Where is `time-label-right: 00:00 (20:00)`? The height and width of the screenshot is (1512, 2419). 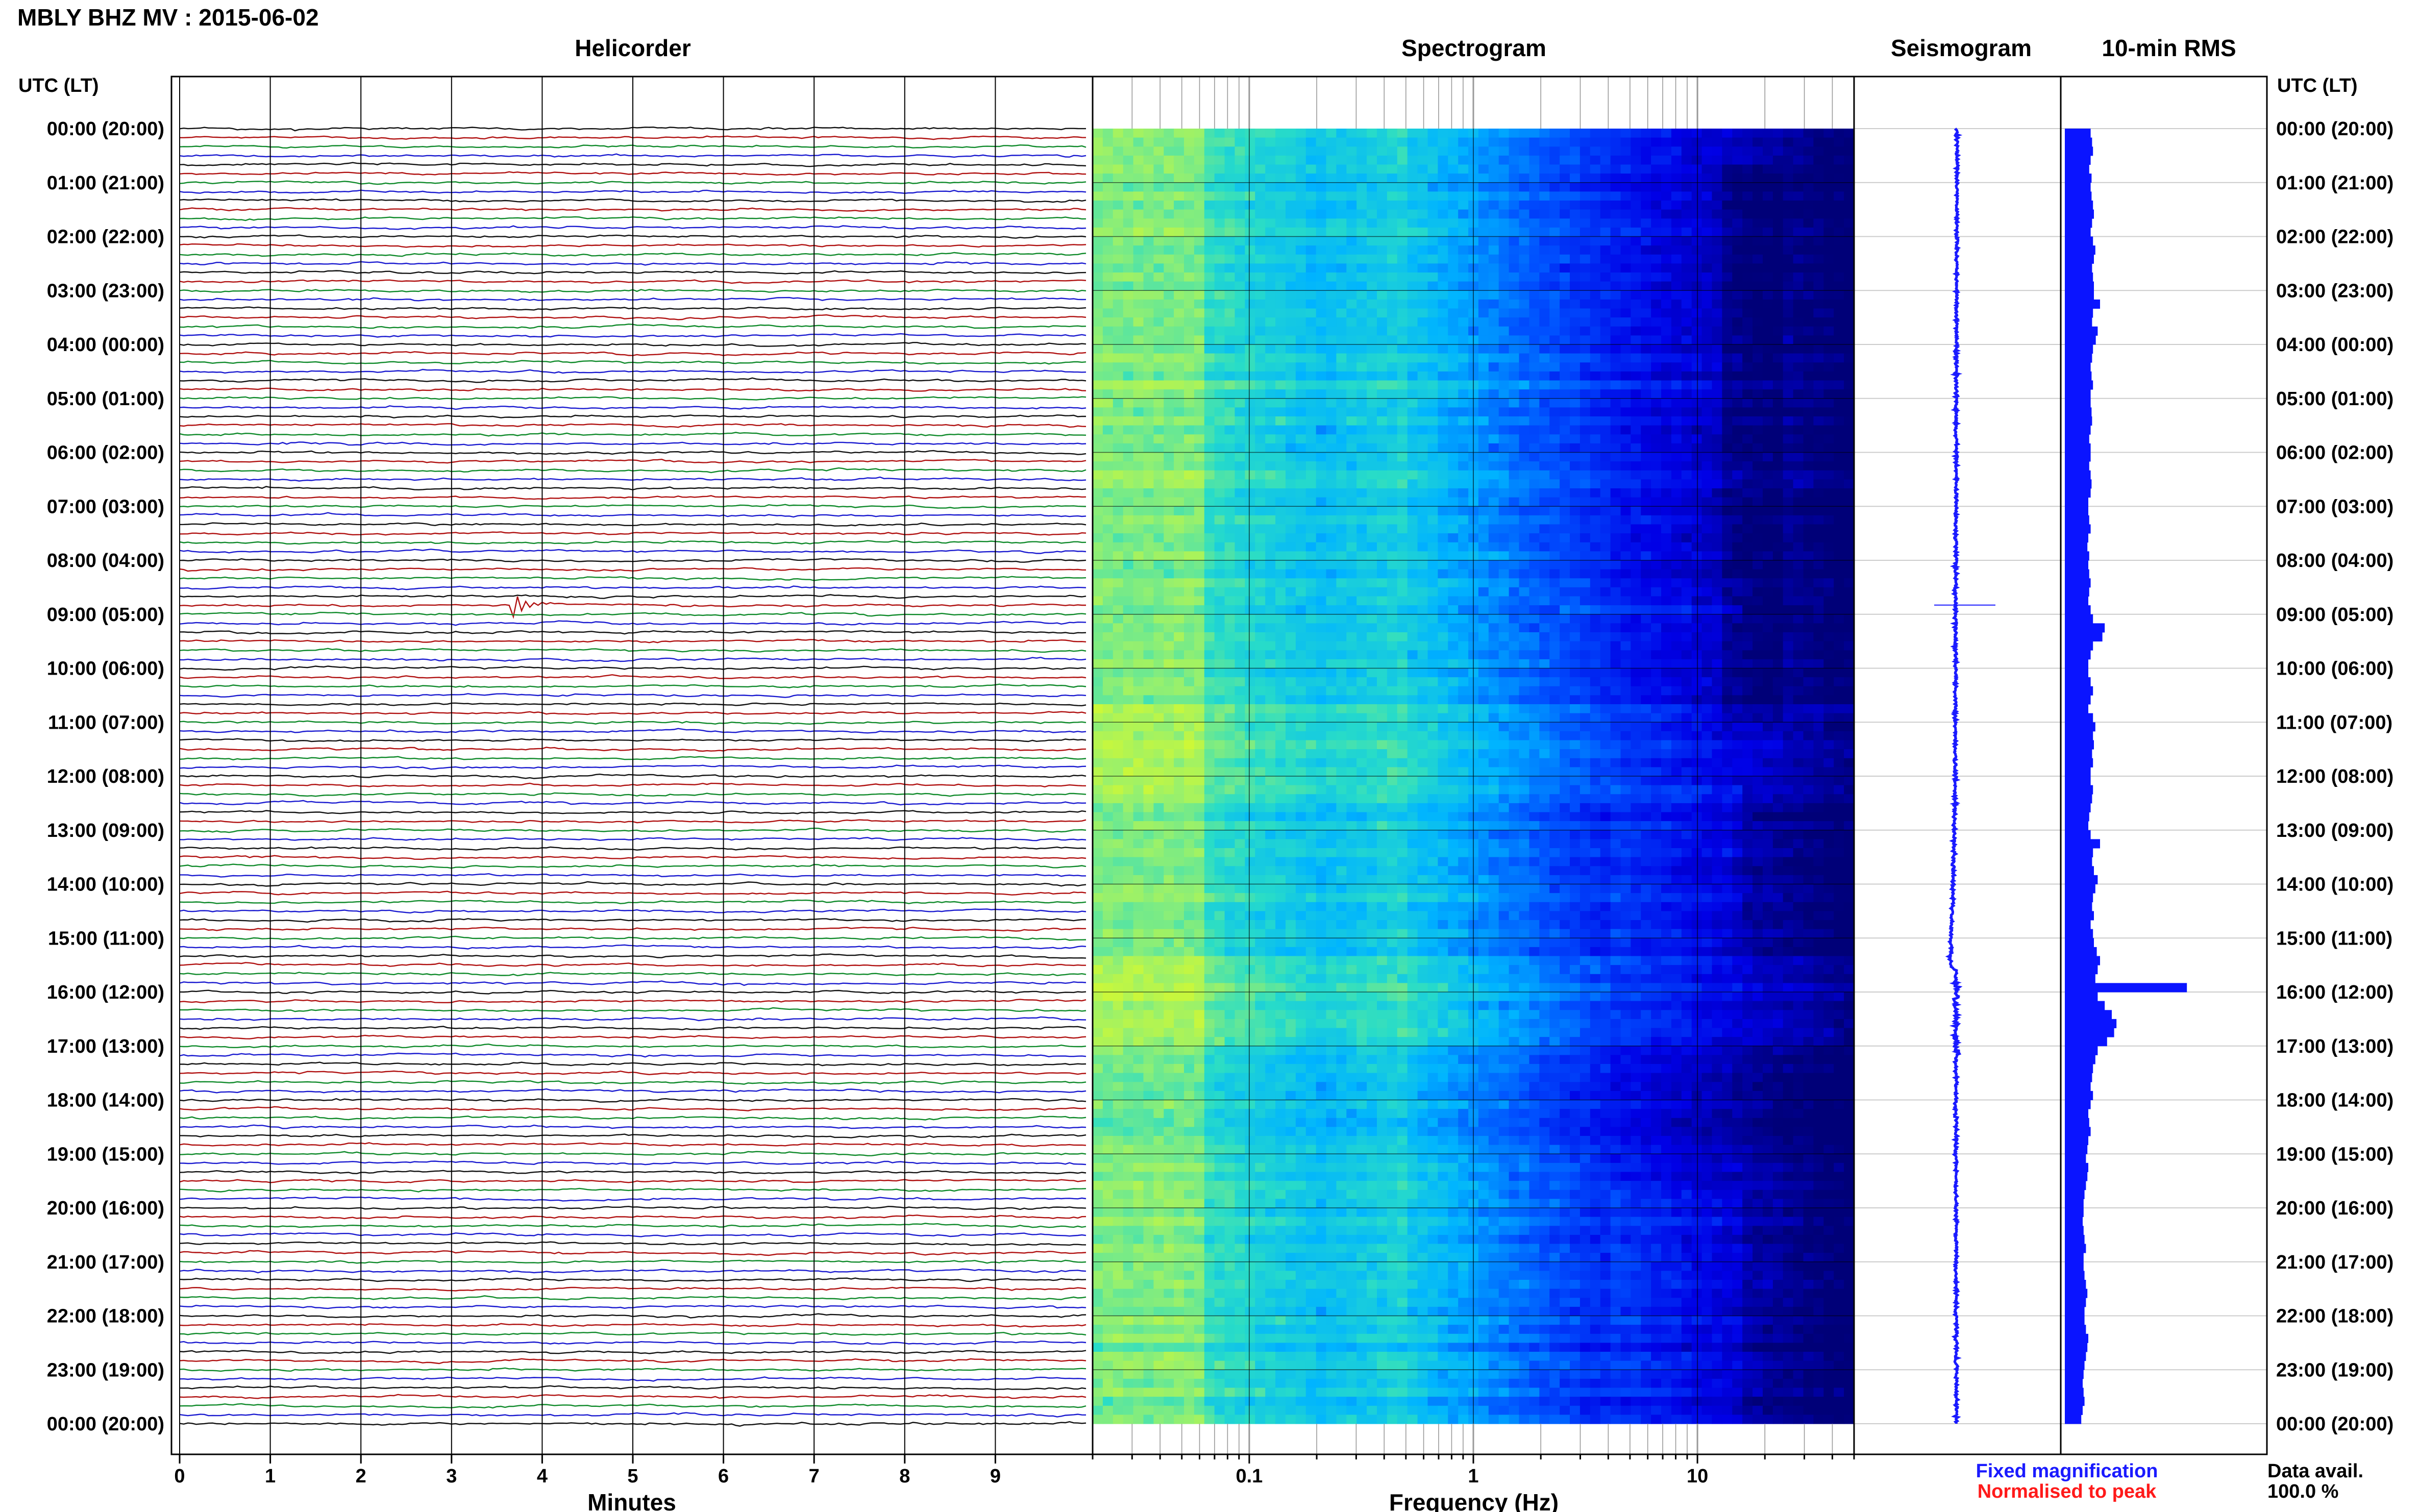 time-label-right: 00:00 (20:00) is located at coordinates (2334, 129).